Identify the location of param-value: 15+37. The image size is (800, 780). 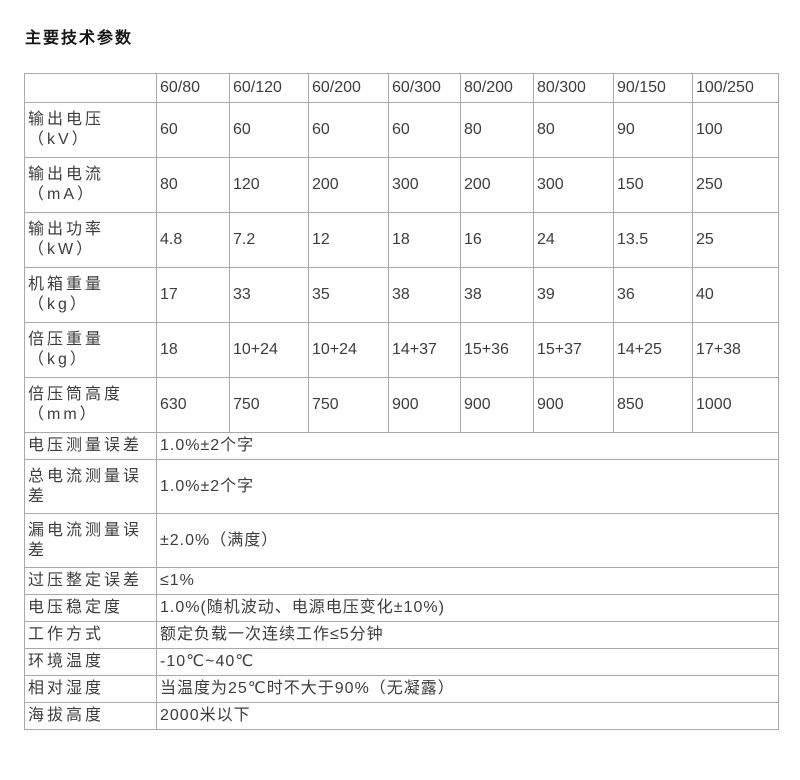
(573, 350).